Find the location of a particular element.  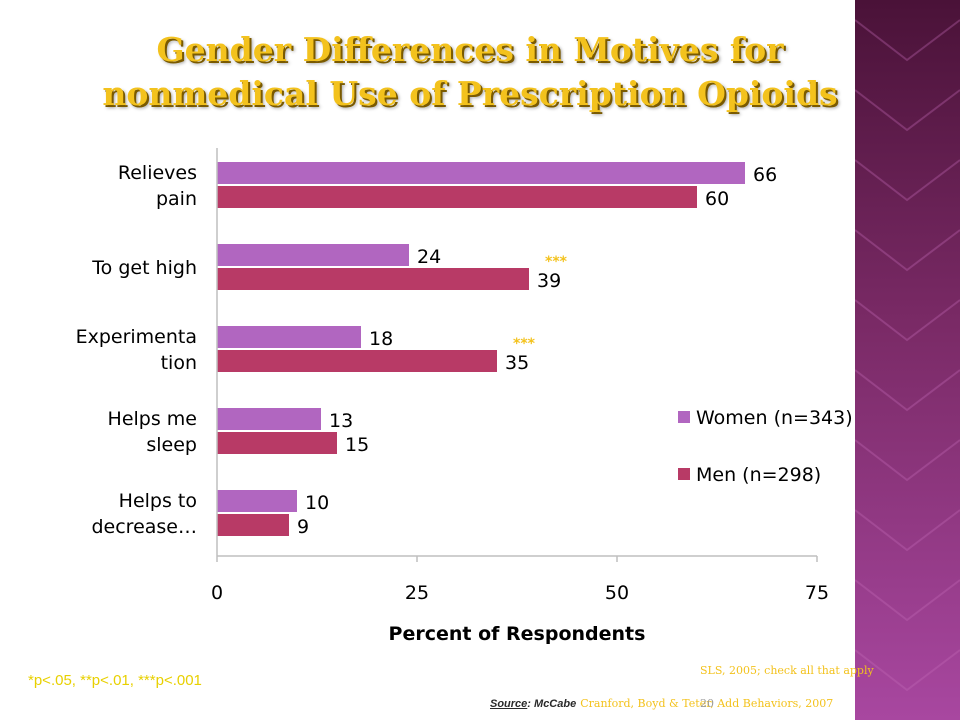

category-label-line: tion is located at coordinates (179, 363).